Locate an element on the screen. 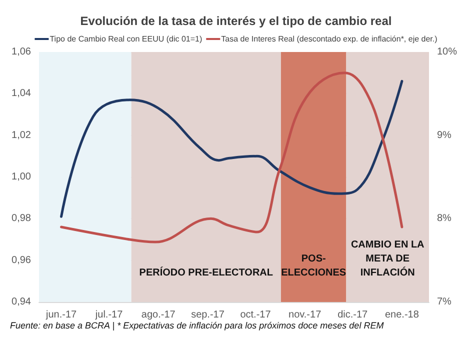  y-tick-label: 1,00 is located at coordinates (22, 177).